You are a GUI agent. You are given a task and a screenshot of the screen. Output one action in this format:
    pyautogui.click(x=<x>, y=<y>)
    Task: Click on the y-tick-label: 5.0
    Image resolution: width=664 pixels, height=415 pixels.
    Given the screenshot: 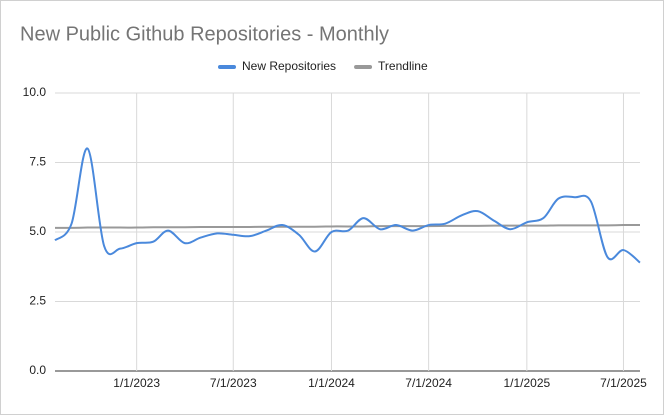 What is the action you would take?
    pyautogui.click(x=37, y=231)
    